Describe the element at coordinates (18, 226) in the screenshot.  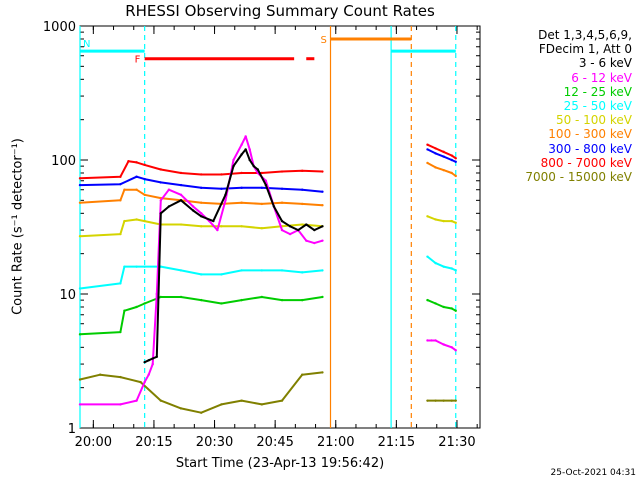
I see `y-axis-label: Count Rate (s⁻¹ detector⁻¹)` at that location.